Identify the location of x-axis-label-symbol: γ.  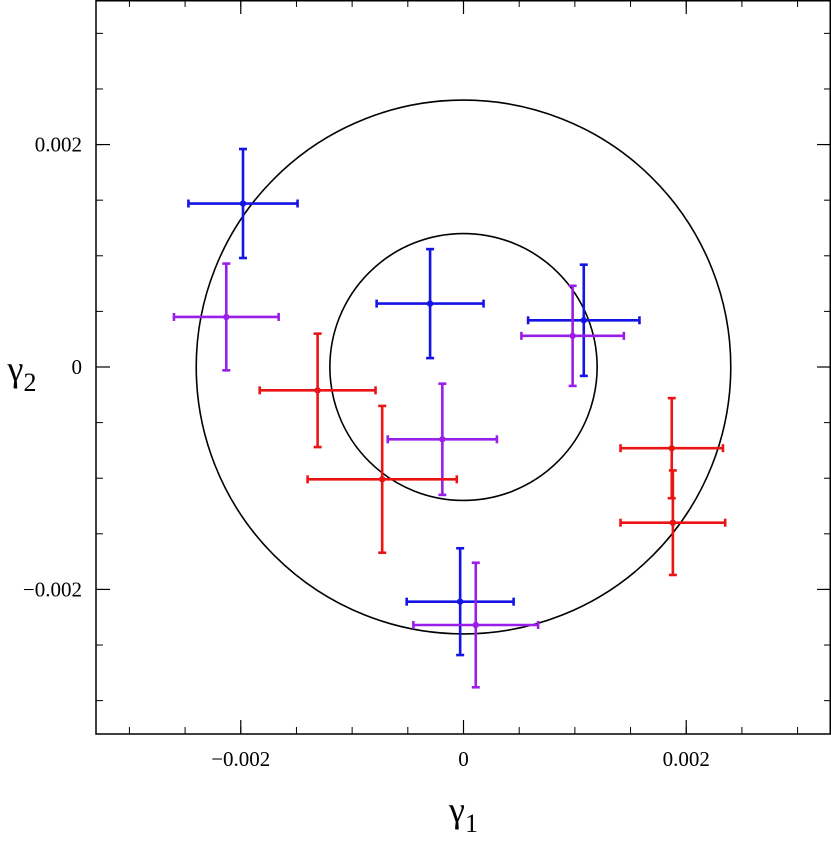
(456, 810).